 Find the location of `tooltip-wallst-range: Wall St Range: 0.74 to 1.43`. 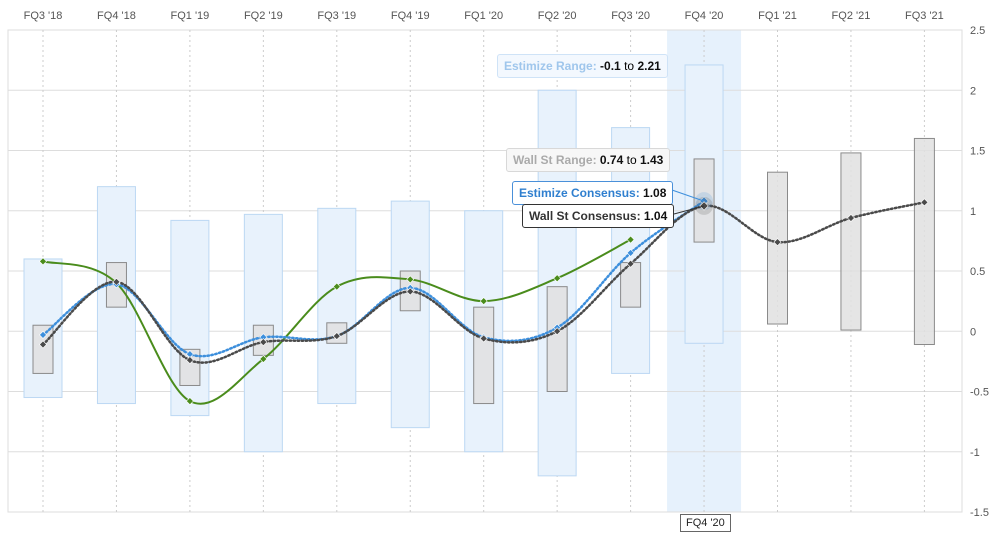

tooltip-wallst-range: Wall St Range: 0.74 to 1.43 is located at coordinates (588, 160).